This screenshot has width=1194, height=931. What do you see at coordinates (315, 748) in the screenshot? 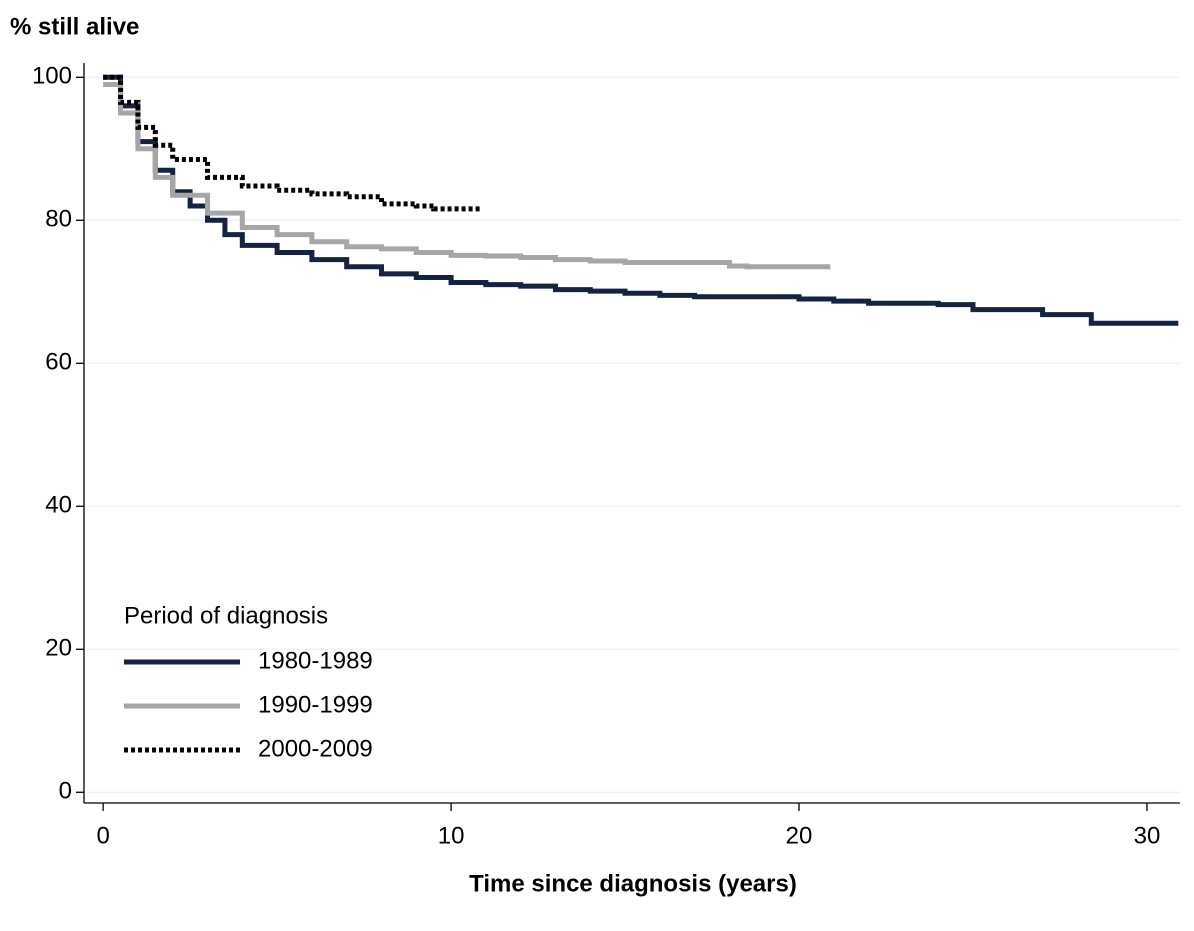
I see `legend-label: 2000-2009` at bounding box center [315, 748].